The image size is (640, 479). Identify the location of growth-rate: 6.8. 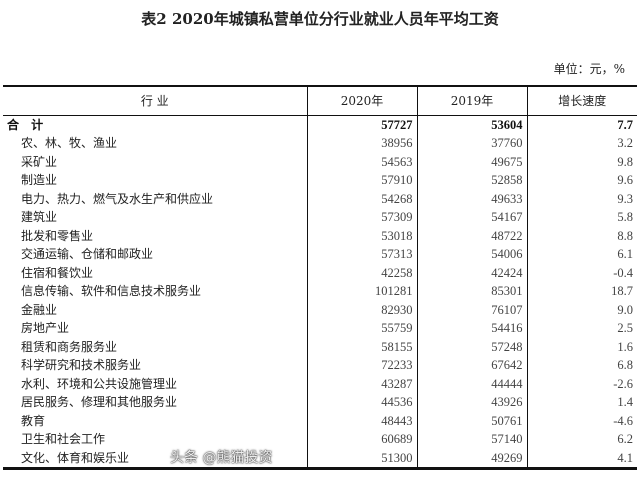
(581, 365).